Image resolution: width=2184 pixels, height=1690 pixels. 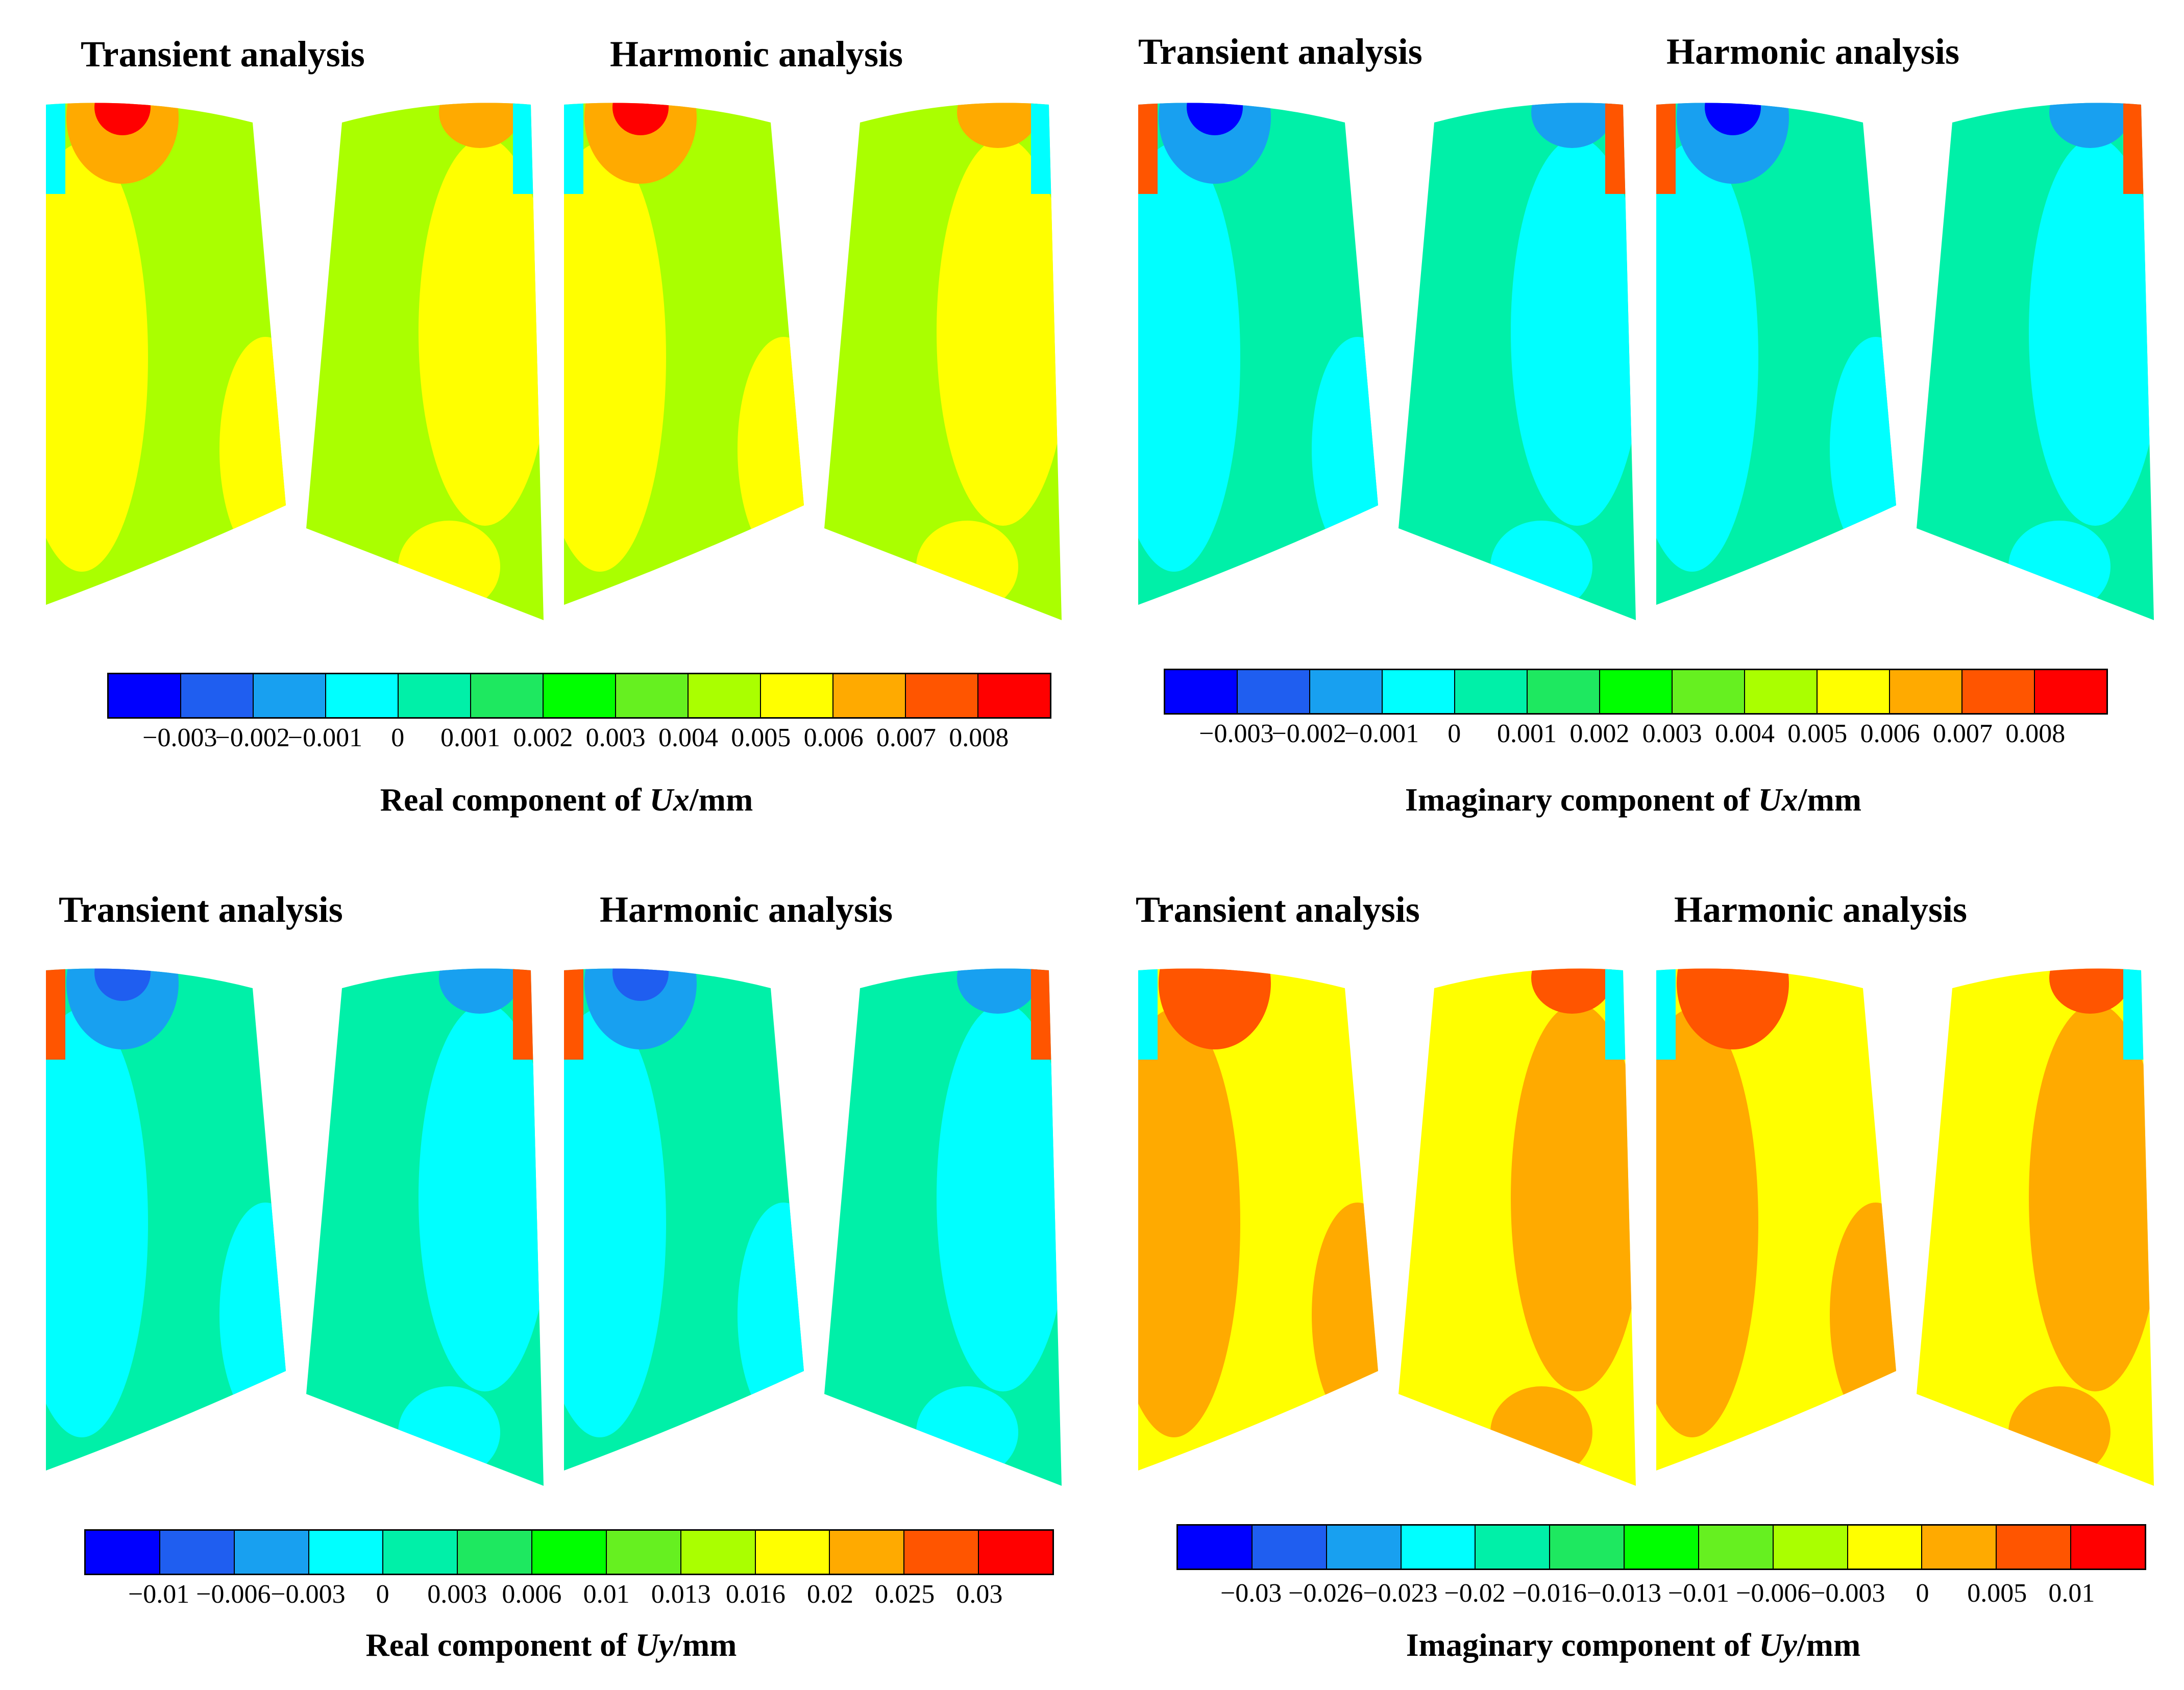 I want to click on caption-prefix: Real component of, so click(x=515, y=799).